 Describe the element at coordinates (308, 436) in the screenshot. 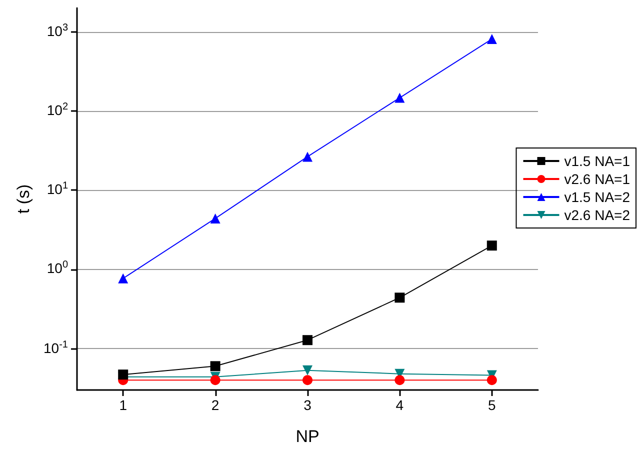

I see `x-axis-title: NP` at that location.